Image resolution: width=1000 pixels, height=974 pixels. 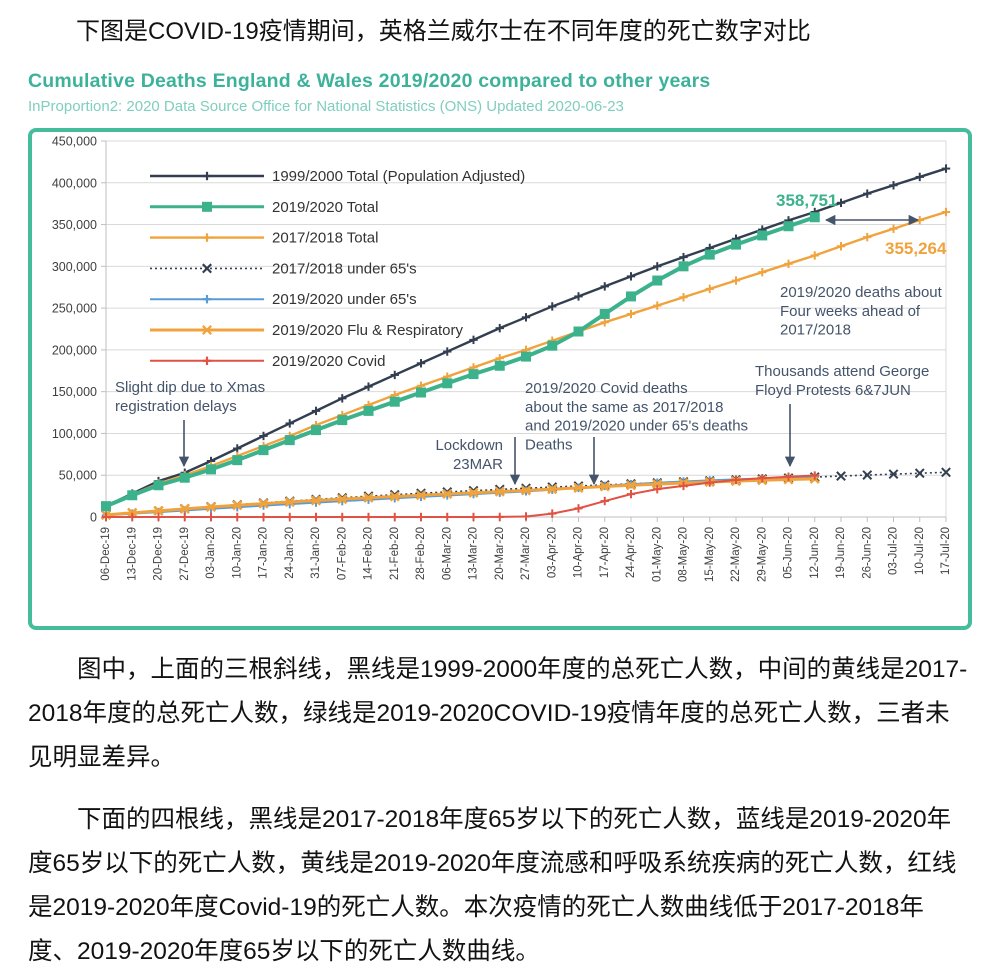 I want to click on svg-text: 23MAR, so click(x=478, y=464).